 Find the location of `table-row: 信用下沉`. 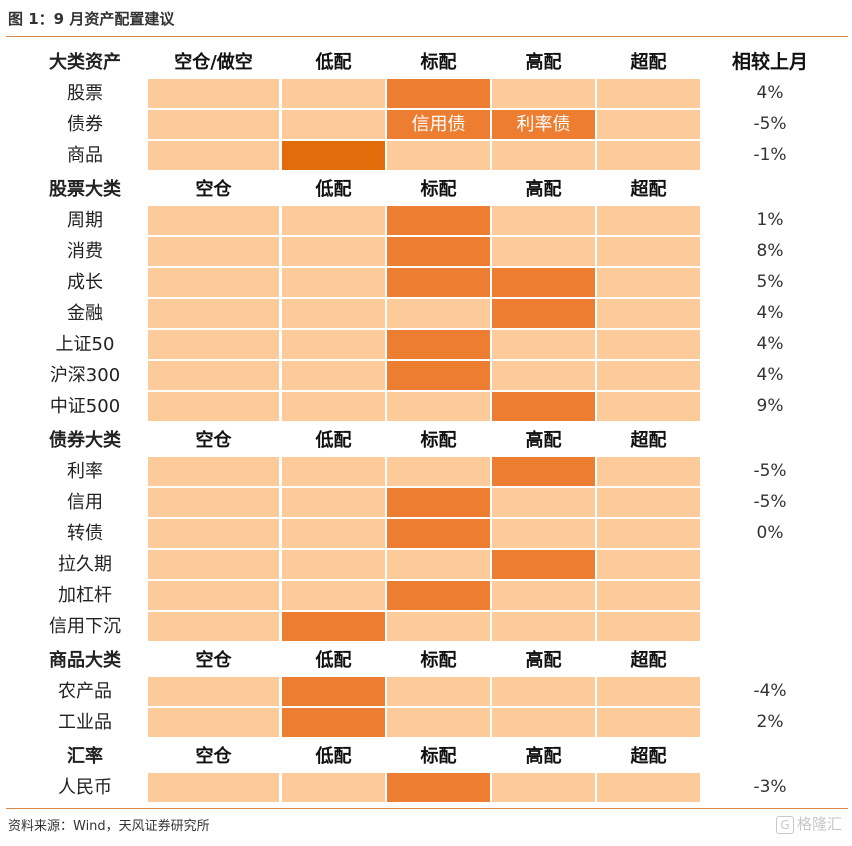

table-row: 信用下沉 is located at coordinates (426, 626).